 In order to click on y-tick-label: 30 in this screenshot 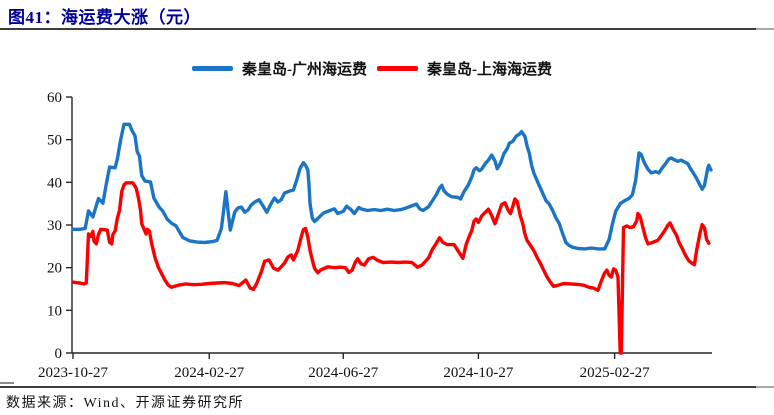, I will do `click(54, 226)`.